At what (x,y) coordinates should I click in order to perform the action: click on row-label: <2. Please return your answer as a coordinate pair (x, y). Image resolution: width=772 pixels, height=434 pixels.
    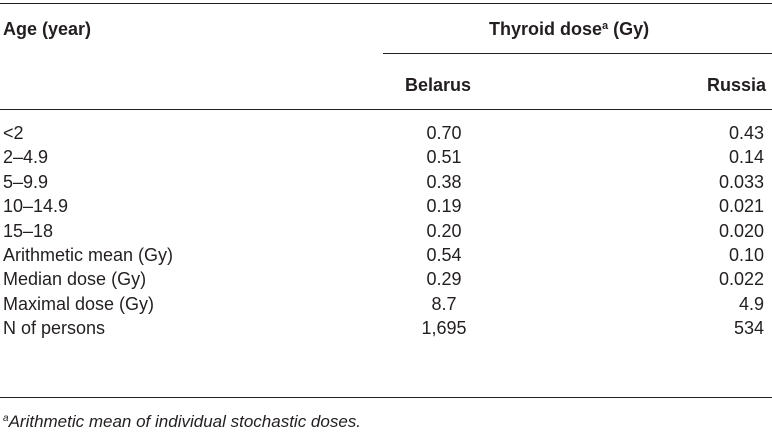
    Looking at the image, I should click on (13, 133).